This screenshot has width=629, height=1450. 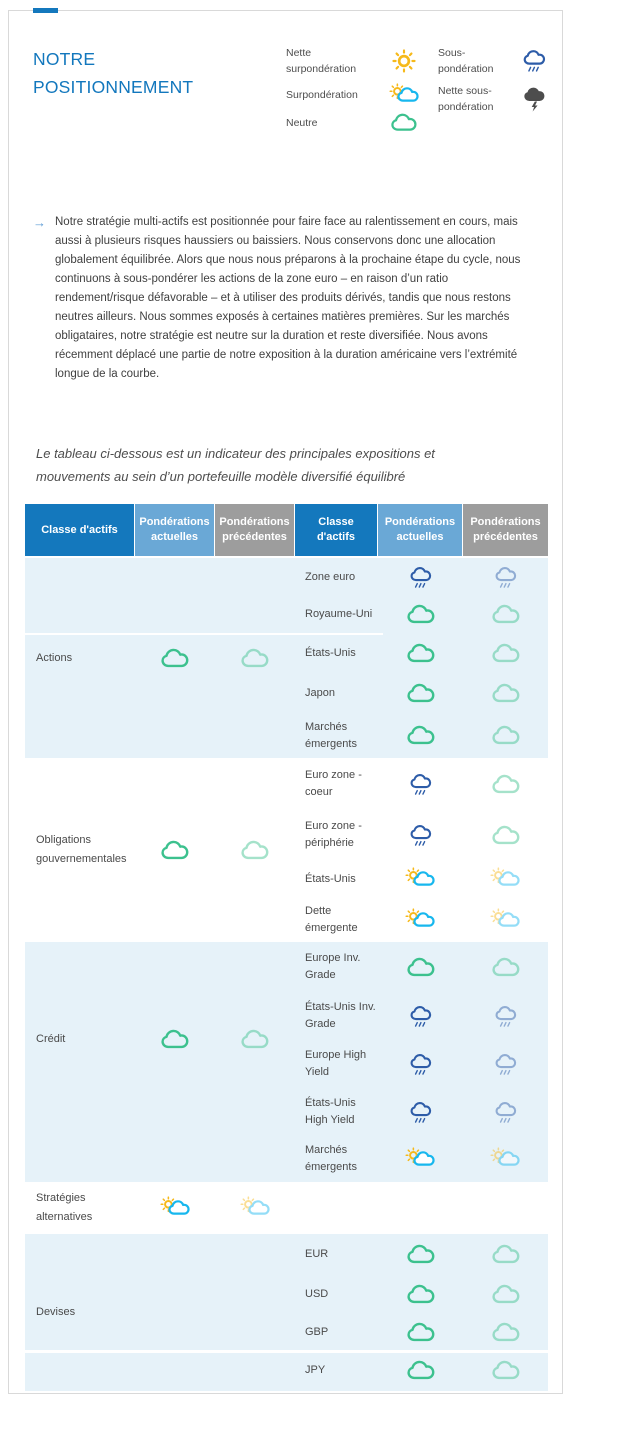 What do you see at coordinates (336, 967) in the screenshot?
I see `asset-subclass-cell: Europe Inv. Grade` at bounding box center [336, 967].